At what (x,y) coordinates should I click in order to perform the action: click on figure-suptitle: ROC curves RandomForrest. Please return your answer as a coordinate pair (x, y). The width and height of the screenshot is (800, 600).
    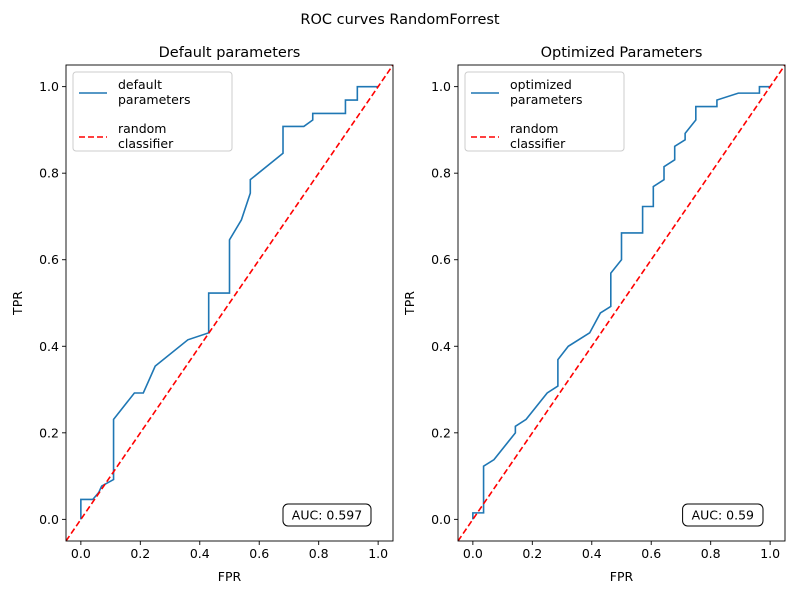
    Looking at the image, I should click on (400, 20).